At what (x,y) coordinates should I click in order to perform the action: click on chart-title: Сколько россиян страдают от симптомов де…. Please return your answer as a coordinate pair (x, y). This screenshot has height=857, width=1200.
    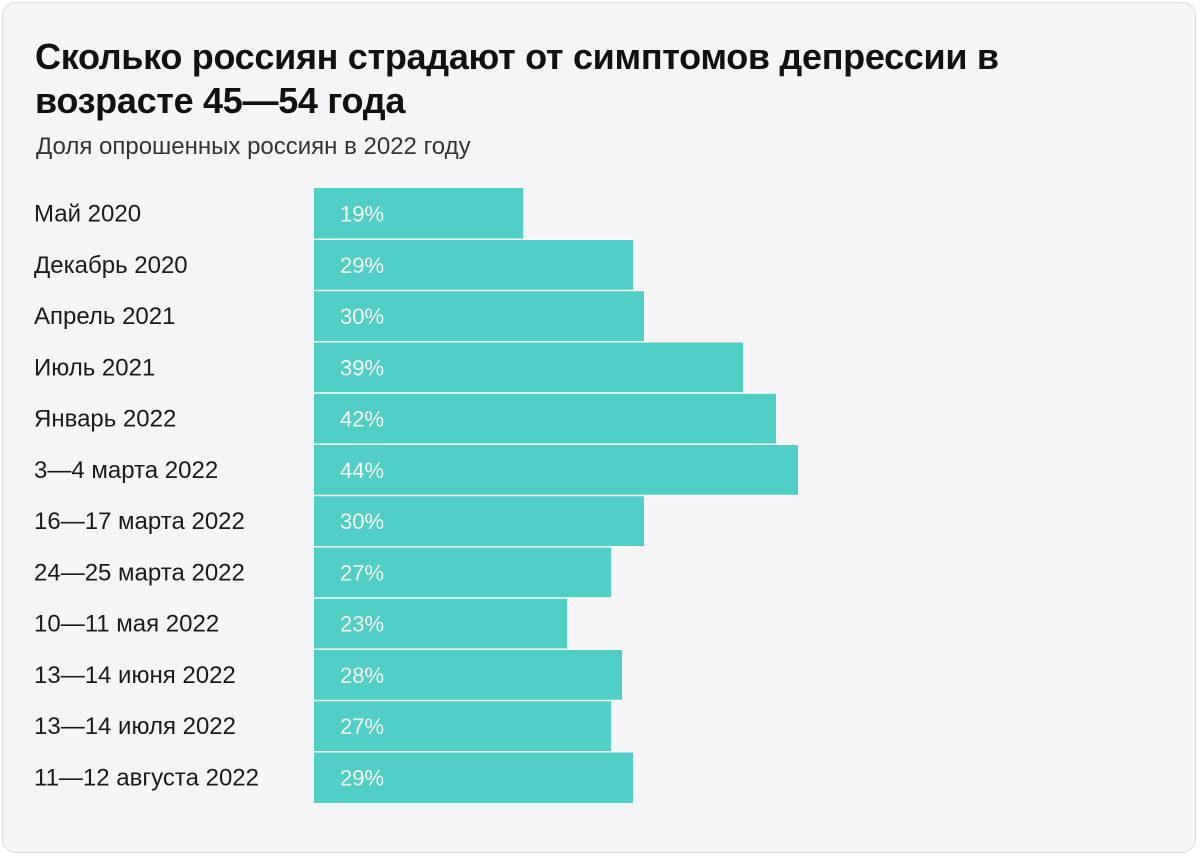
    Looking at the image, I should click on (517, 78).